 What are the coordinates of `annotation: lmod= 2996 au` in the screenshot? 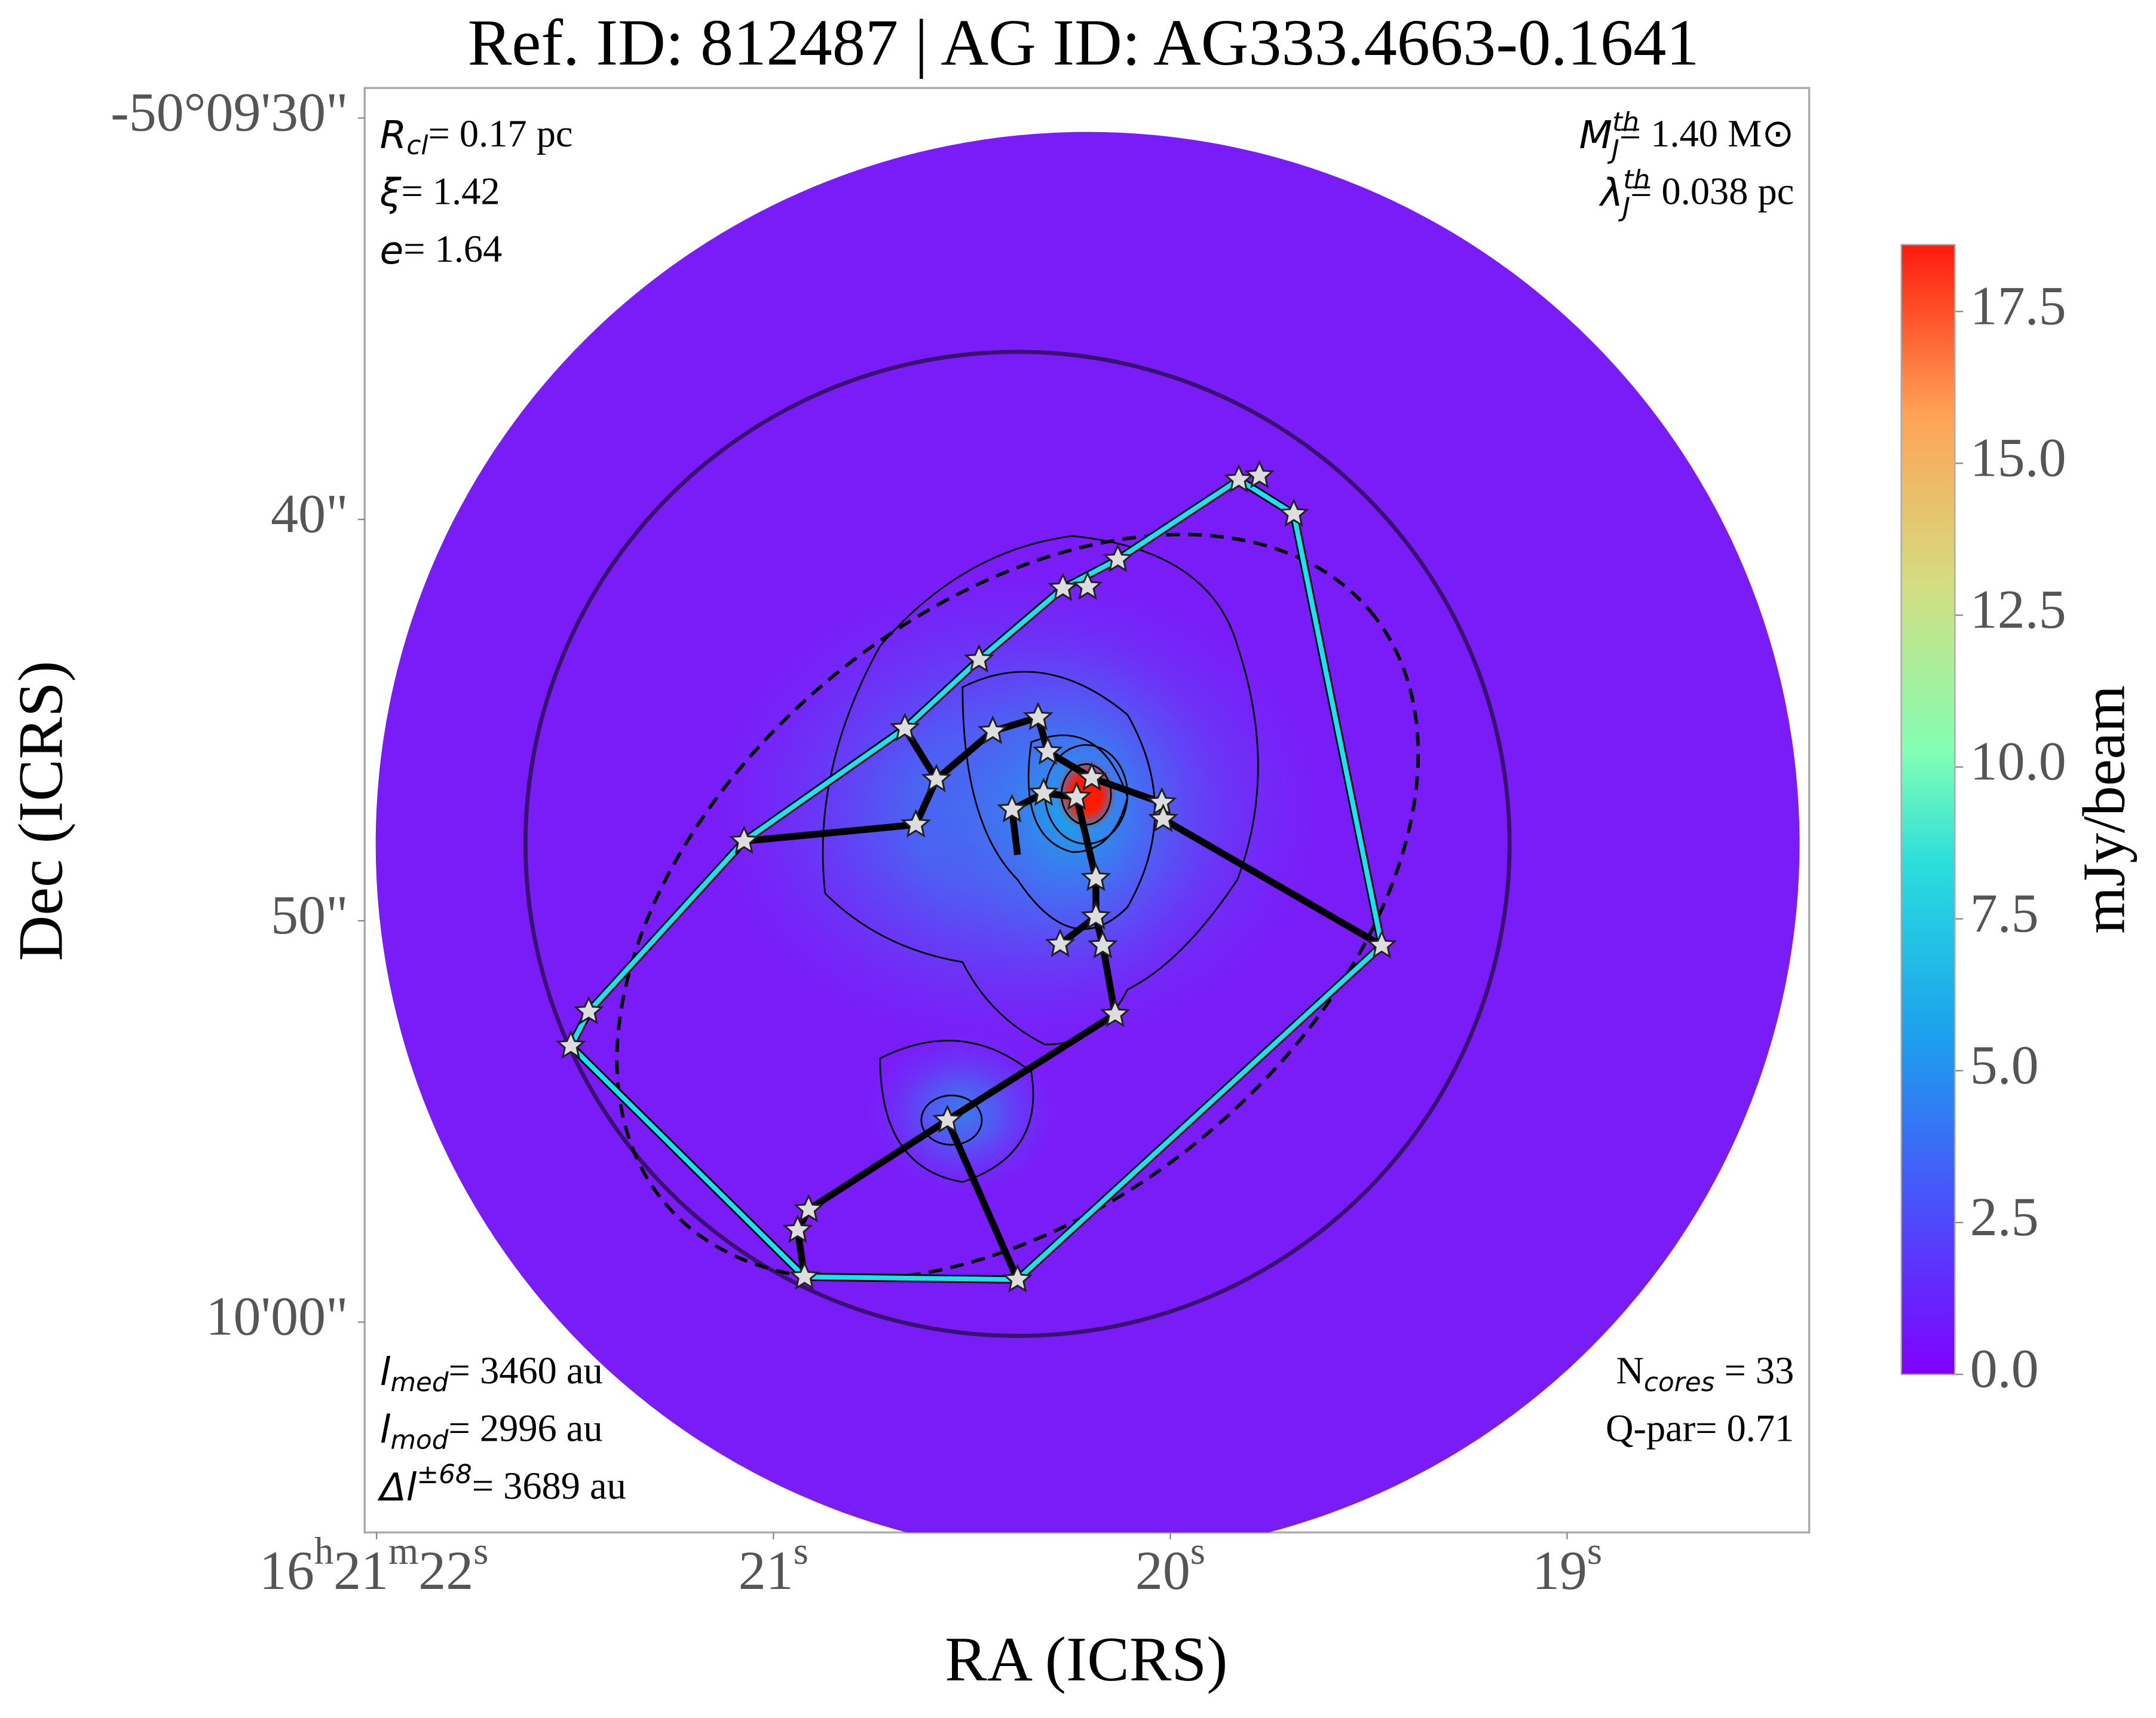 It's located at (491, 1431).